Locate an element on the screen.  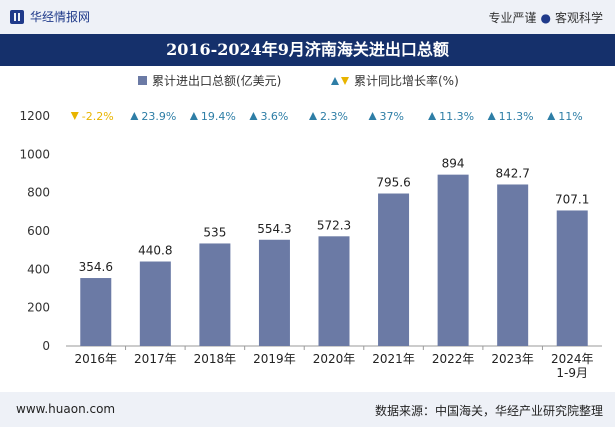
legend-swatch-bars is located at coordinates (142, 80).